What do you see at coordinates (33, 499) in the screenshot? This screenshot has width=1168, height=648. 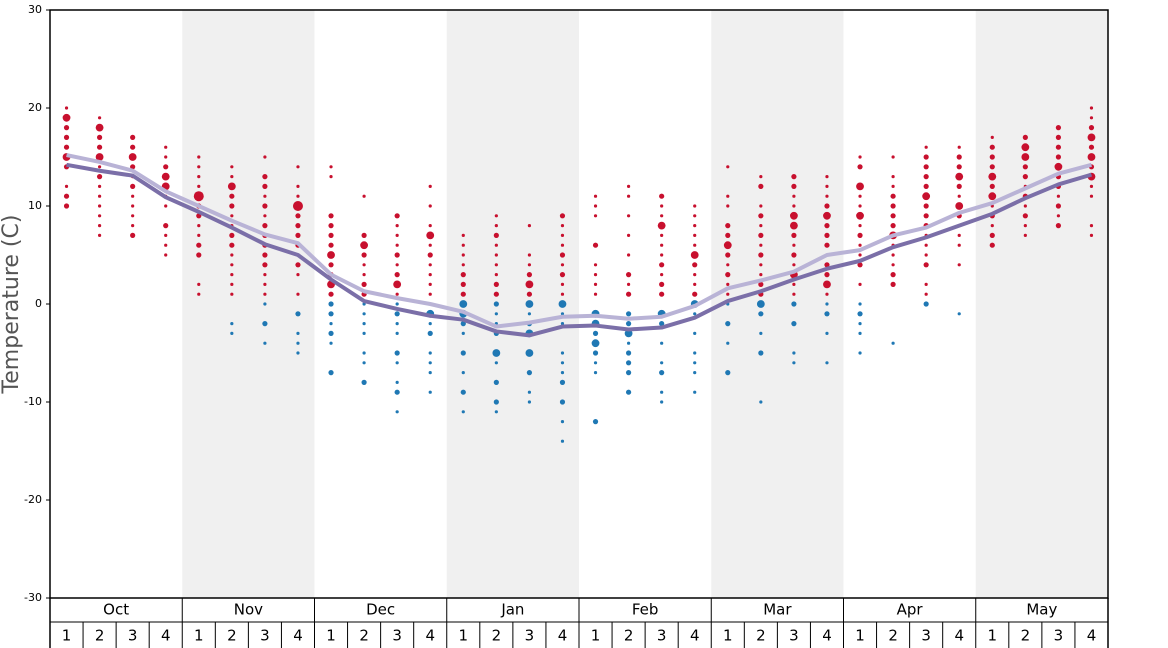 I see `y-tick-label: -20` at bounding box center [33, 499].